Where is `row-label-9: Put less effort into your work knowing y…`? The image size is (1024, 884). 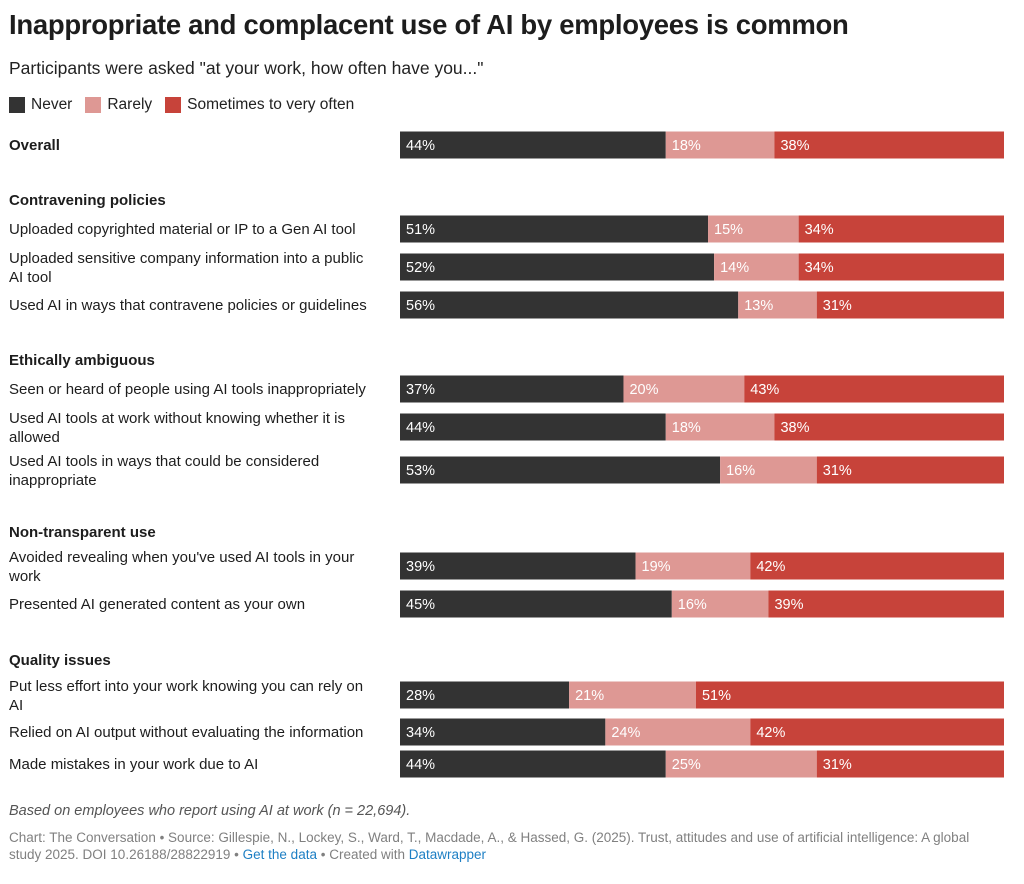
row-label-9: Put less effort into your work knowing y… is located at coordinates (186, 696).